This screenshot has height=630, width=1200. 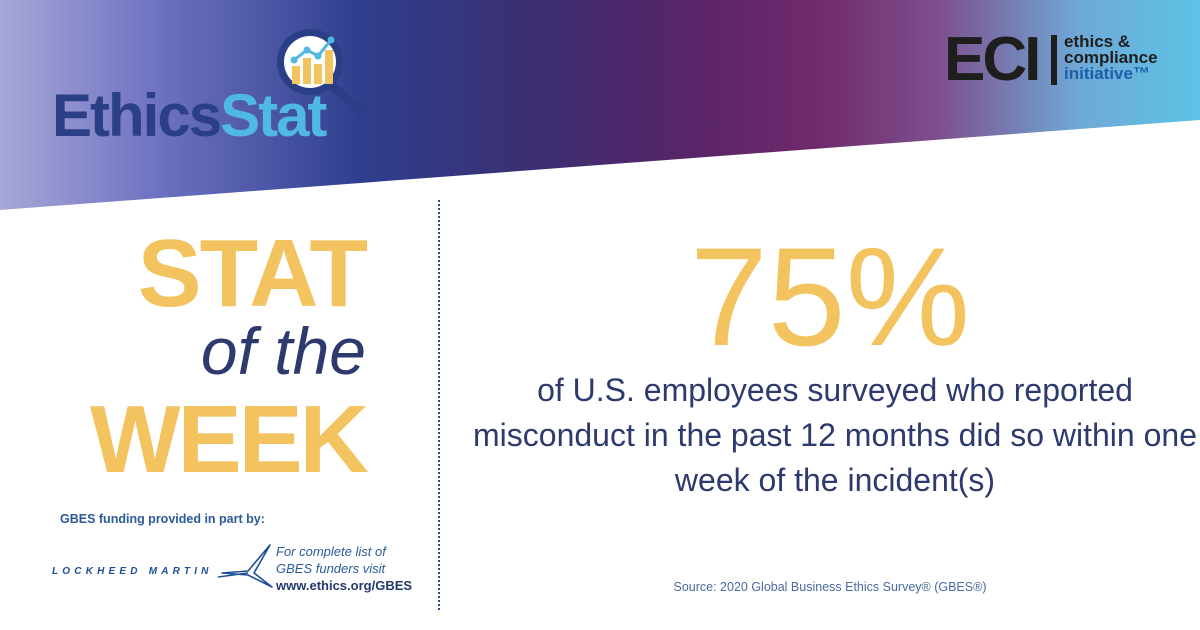 What do you see at coordinates (1097, 41) in the screenshot?
I see `eci-line-1: ethics &` at bounding box center [1097, 41].